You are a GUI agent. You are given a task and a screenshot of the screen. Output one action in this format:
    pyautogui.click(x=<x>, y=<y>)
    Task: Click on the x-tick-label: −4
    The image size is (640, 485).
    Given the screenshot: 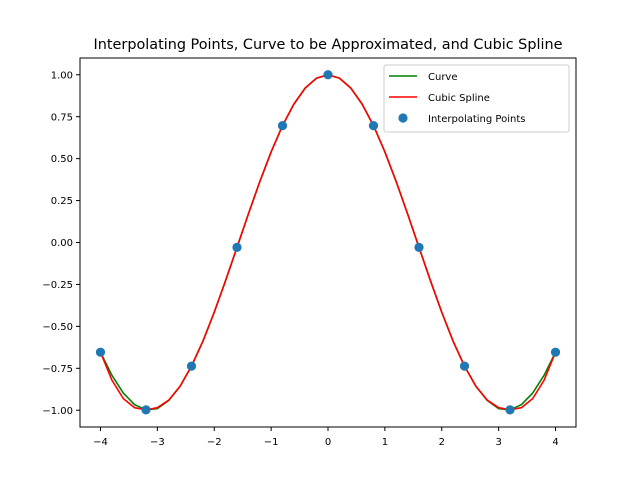 What is the action you would take?
    pyautogui.click(x=100, y=442)
    